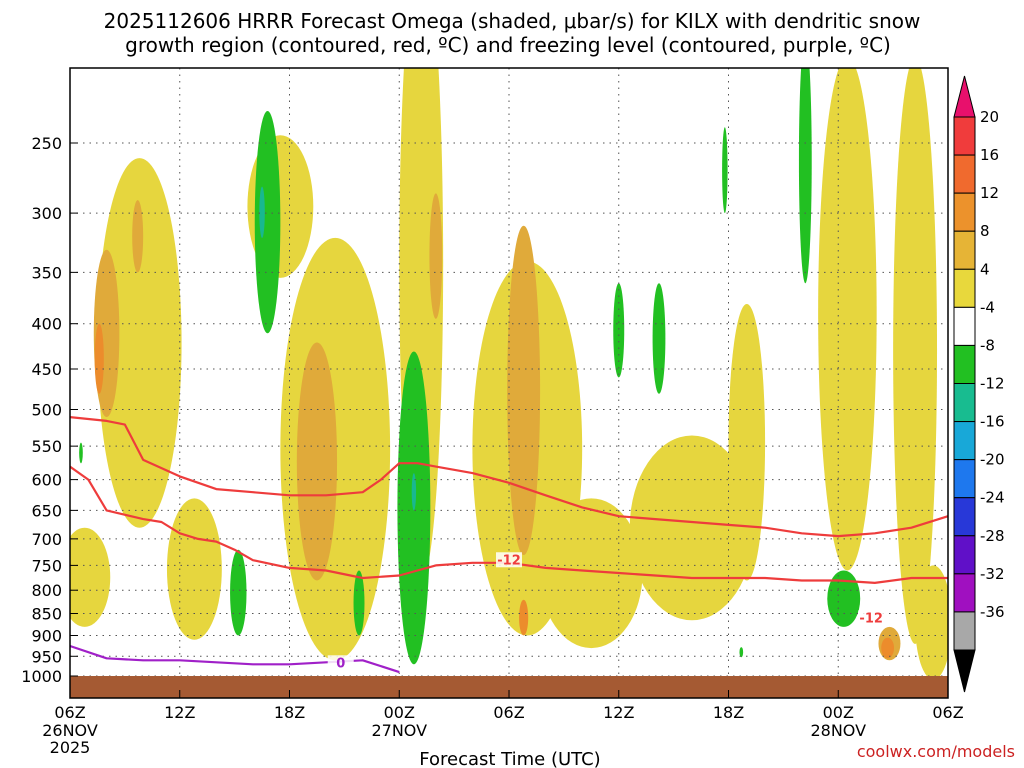 This screenshot has width=1024, height=768. I want to click on colorbar-bottom-arrow, so click(964, 671).